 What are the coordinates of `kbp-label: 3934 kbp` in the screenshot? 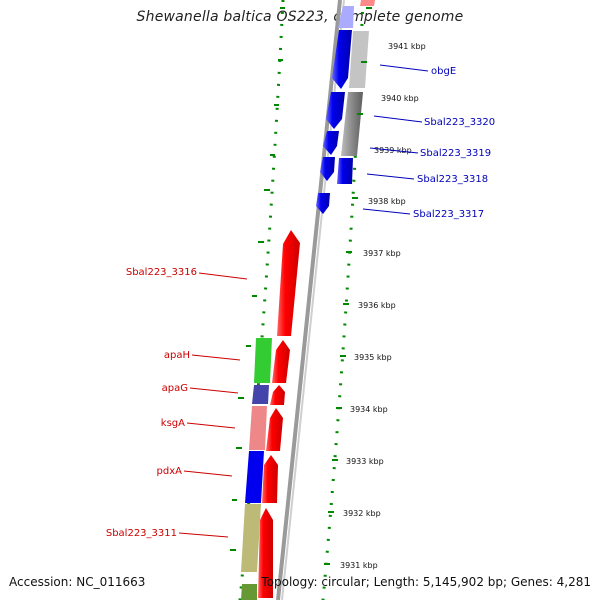 It's located at (369, 409).